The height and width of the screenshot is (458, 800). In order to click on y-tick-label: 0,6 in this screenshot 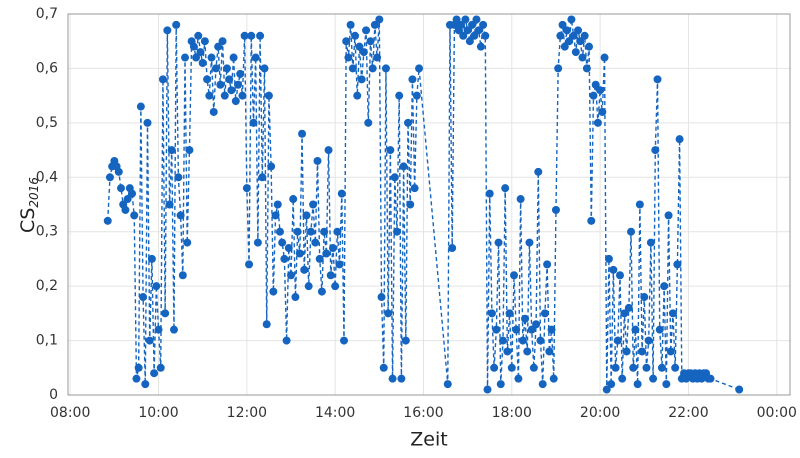, I will do `click(47, 68)`.